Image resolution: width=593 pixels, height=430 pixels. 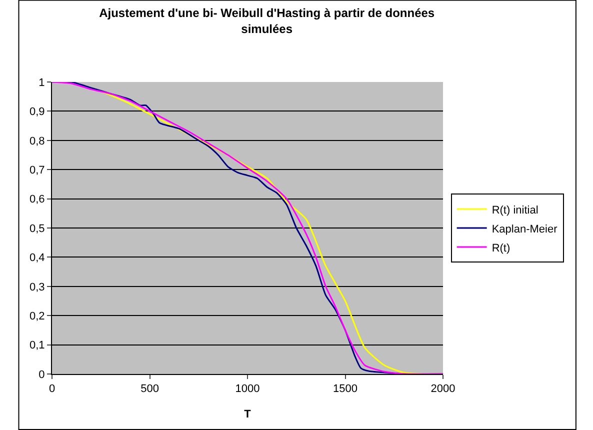 What do you see at coordinates (41, 82) in the screenshot?
I see `y-tick-label: 1` at bounding box center [41, 82].